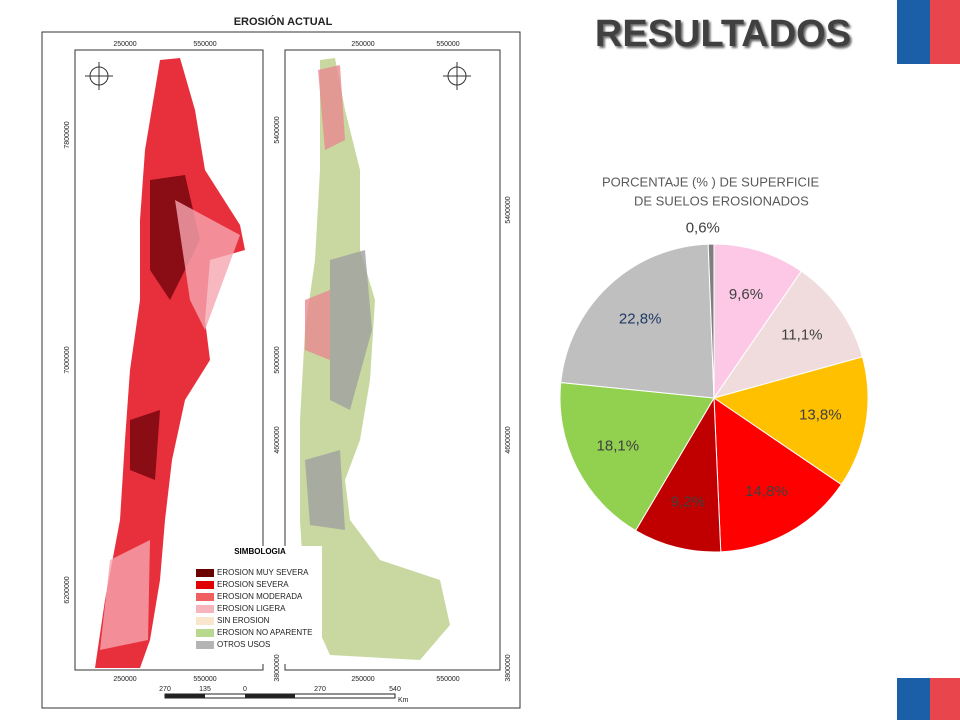  Describe the element at coordinates (264, 632) in the screenshot. I see `legend-label: EROSION NO APARENTE` at that location.